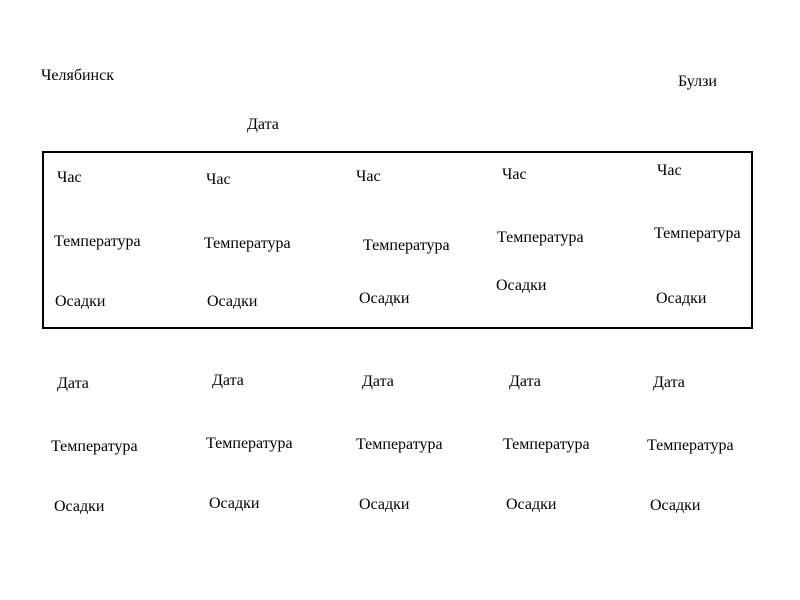 This screenshot has height=600, width=800. Describe the element at coordinates (697, 81) in the screenshot. I see `city-right-label: Булзи` at that location.